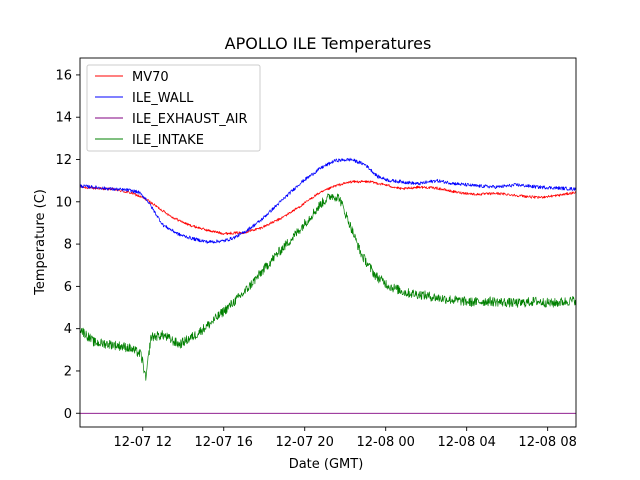 The width and height of the screenshot is (640, 480). Describe the element at coordinates (40, 242) in the screenshot. I see `y-axis-title: Temperature (C)` at that location.